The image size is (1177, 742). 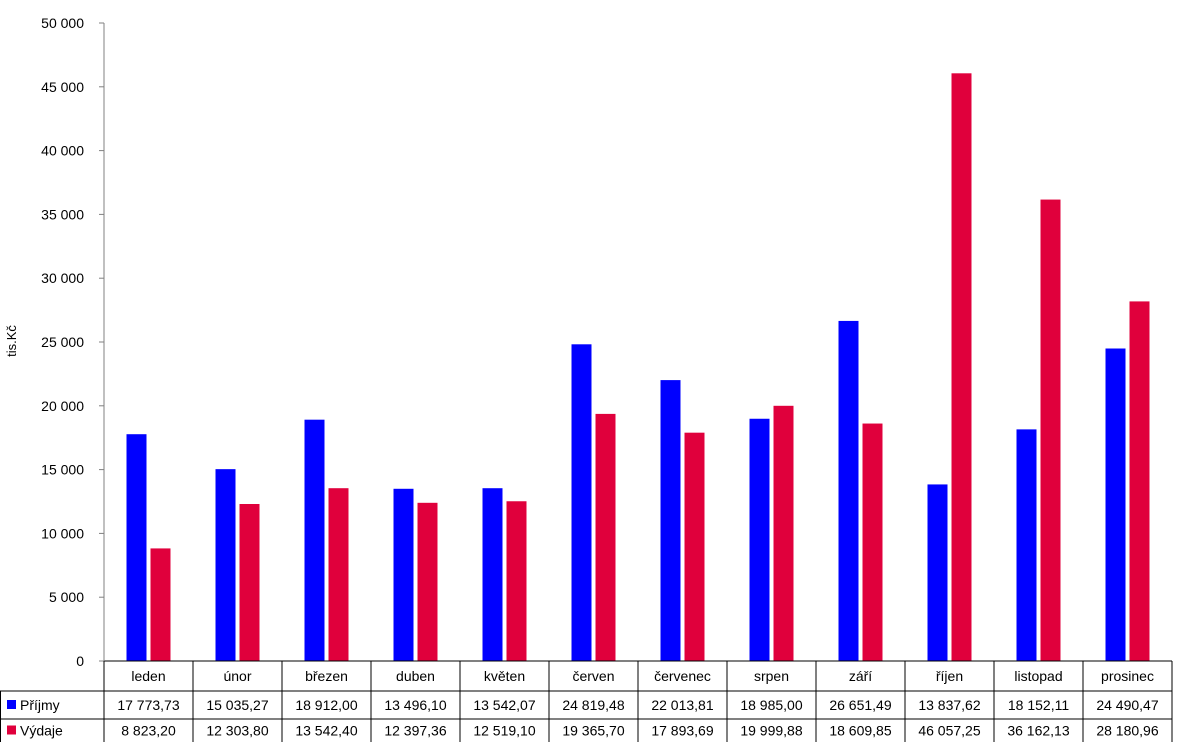 What do you see at coordinates (62, 151) in the screenshot?
I see `y-tick-label: 40 000` at bounding box center [62, 151].